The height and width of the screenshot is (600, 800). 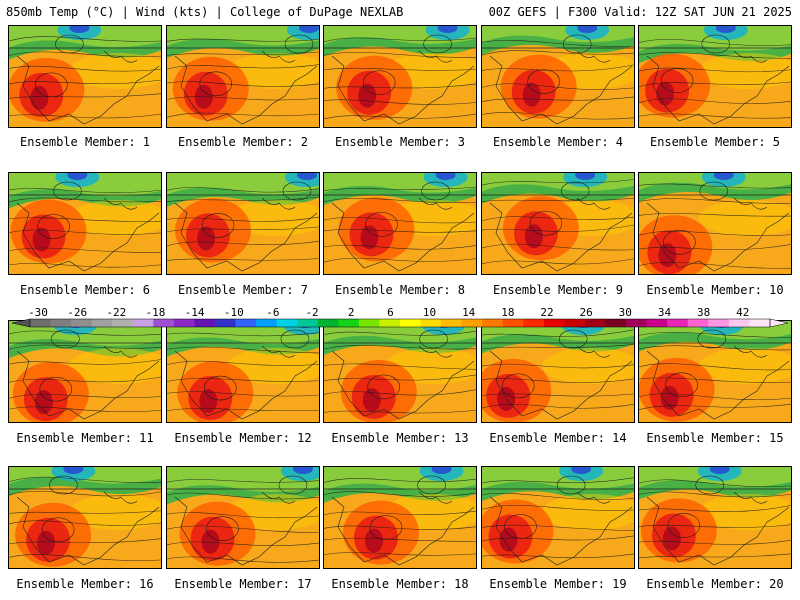 I want to click on ensemble-member-label: Ensemble Member: 14, so click(x=558, y=438).